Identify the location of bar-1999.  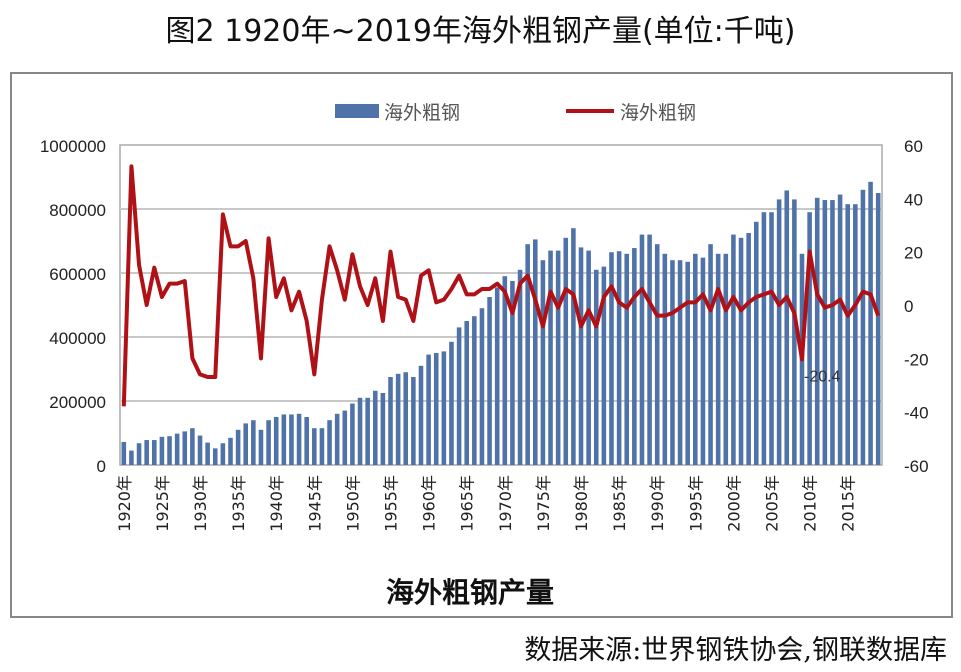
(726, 359).